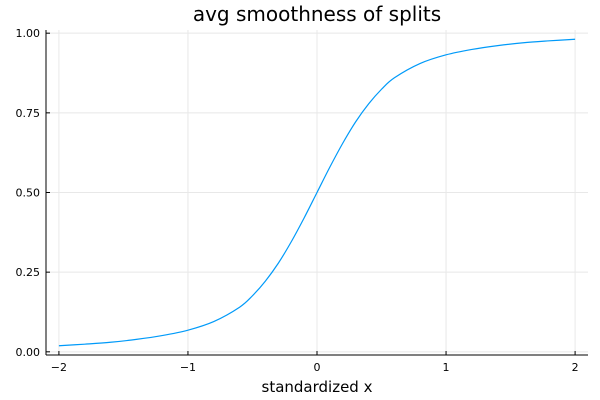 The width and height of the screenshot is (600, 400). I want to click on y-tick-label-0: 0.00, so click(28, 352).